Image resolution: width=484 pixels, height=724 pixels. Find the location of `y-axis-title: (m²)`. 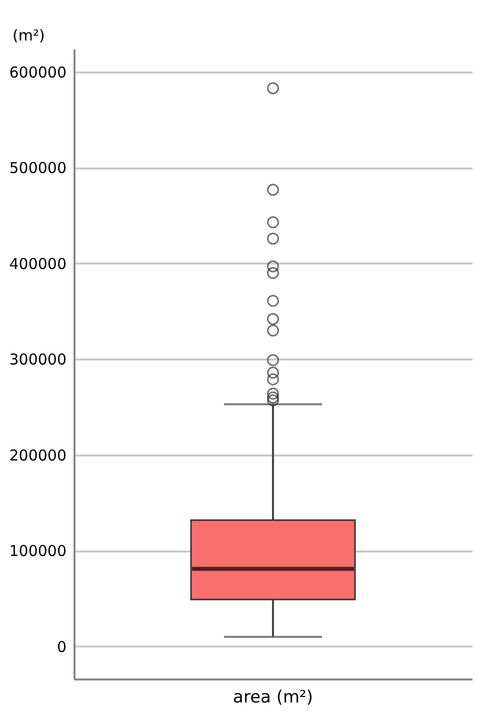

y-axis-title: (m²) is located at coordinates (28, 35).